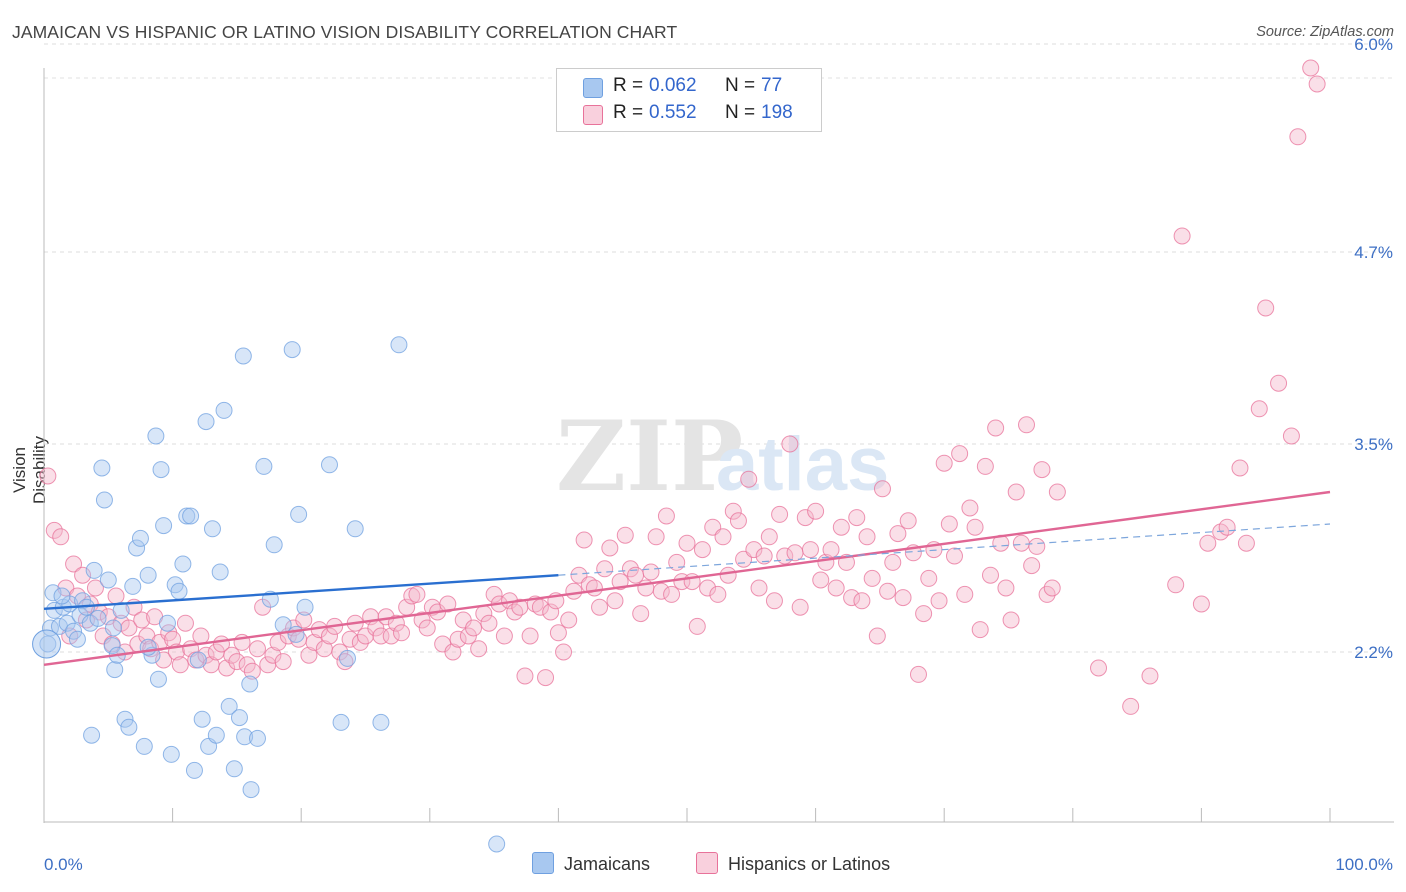  What do you see at coordinates (1373, 652) in the screenshot?
I see `y-tick-label: 2.2%` at bounding box center [1373, 652].